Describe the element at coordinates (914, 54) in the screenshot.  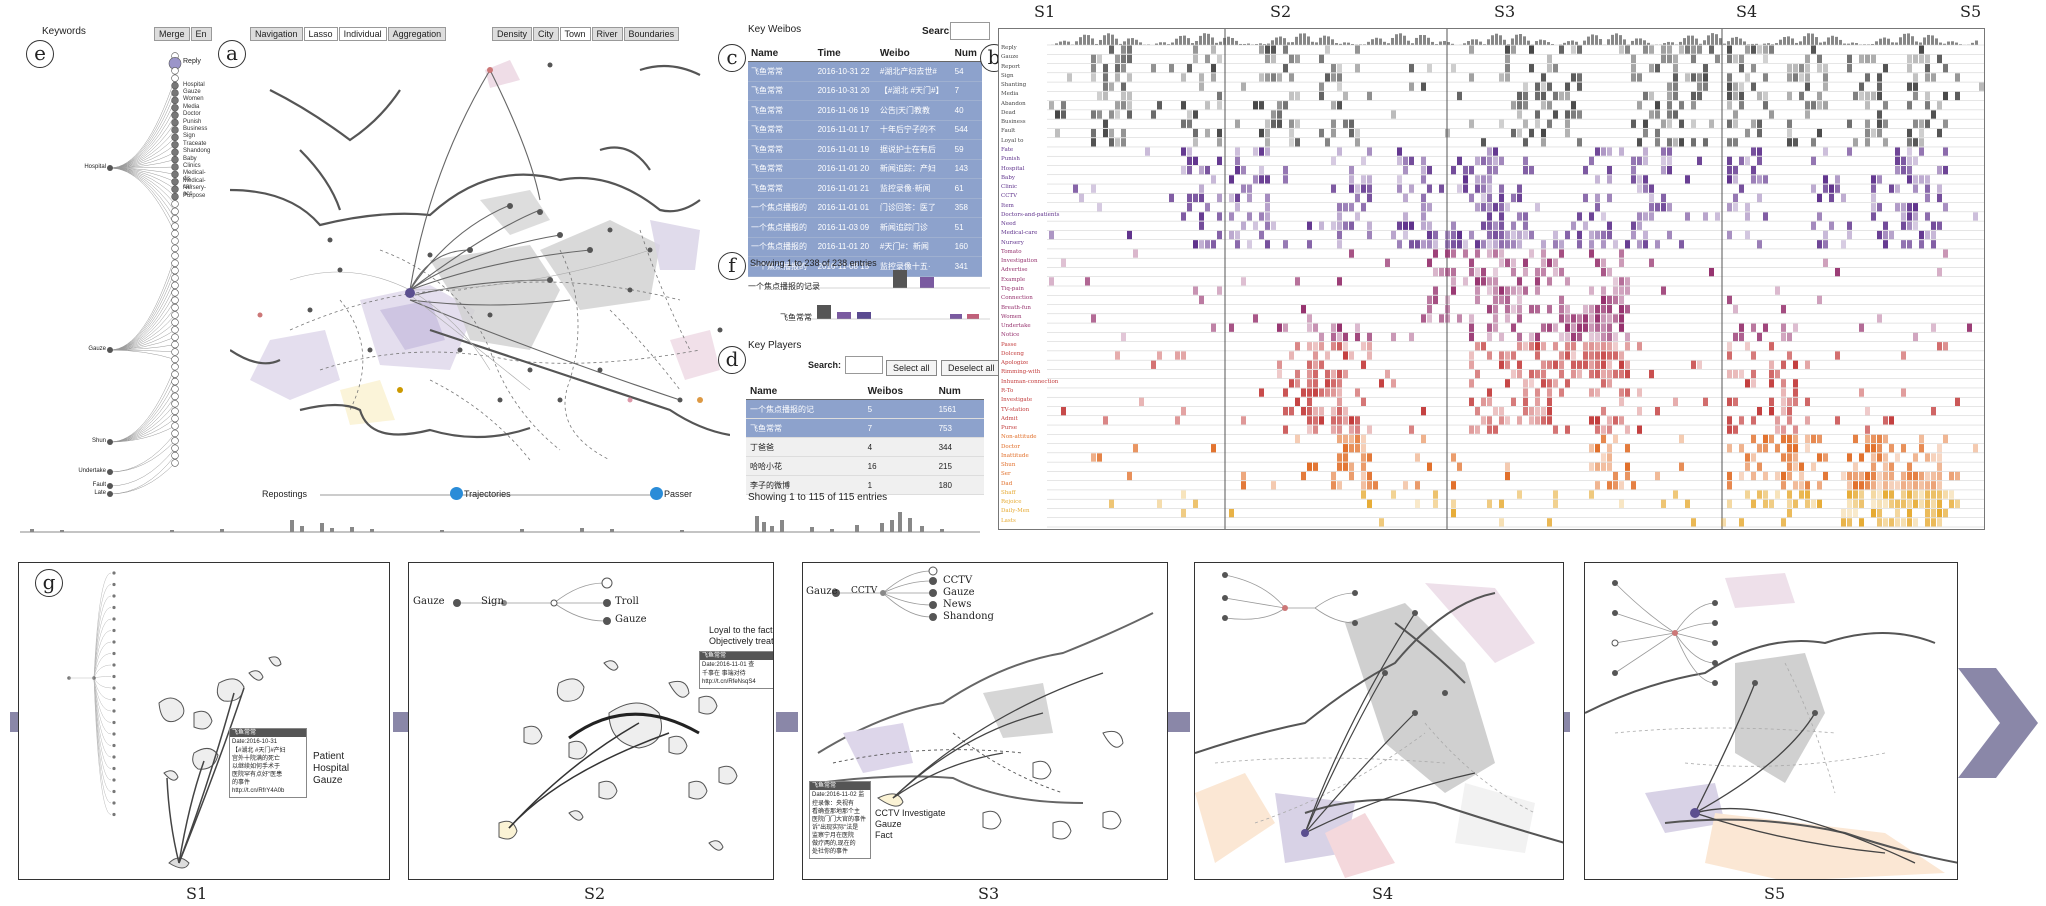
I see `col-weibo: Weibo` at that location.